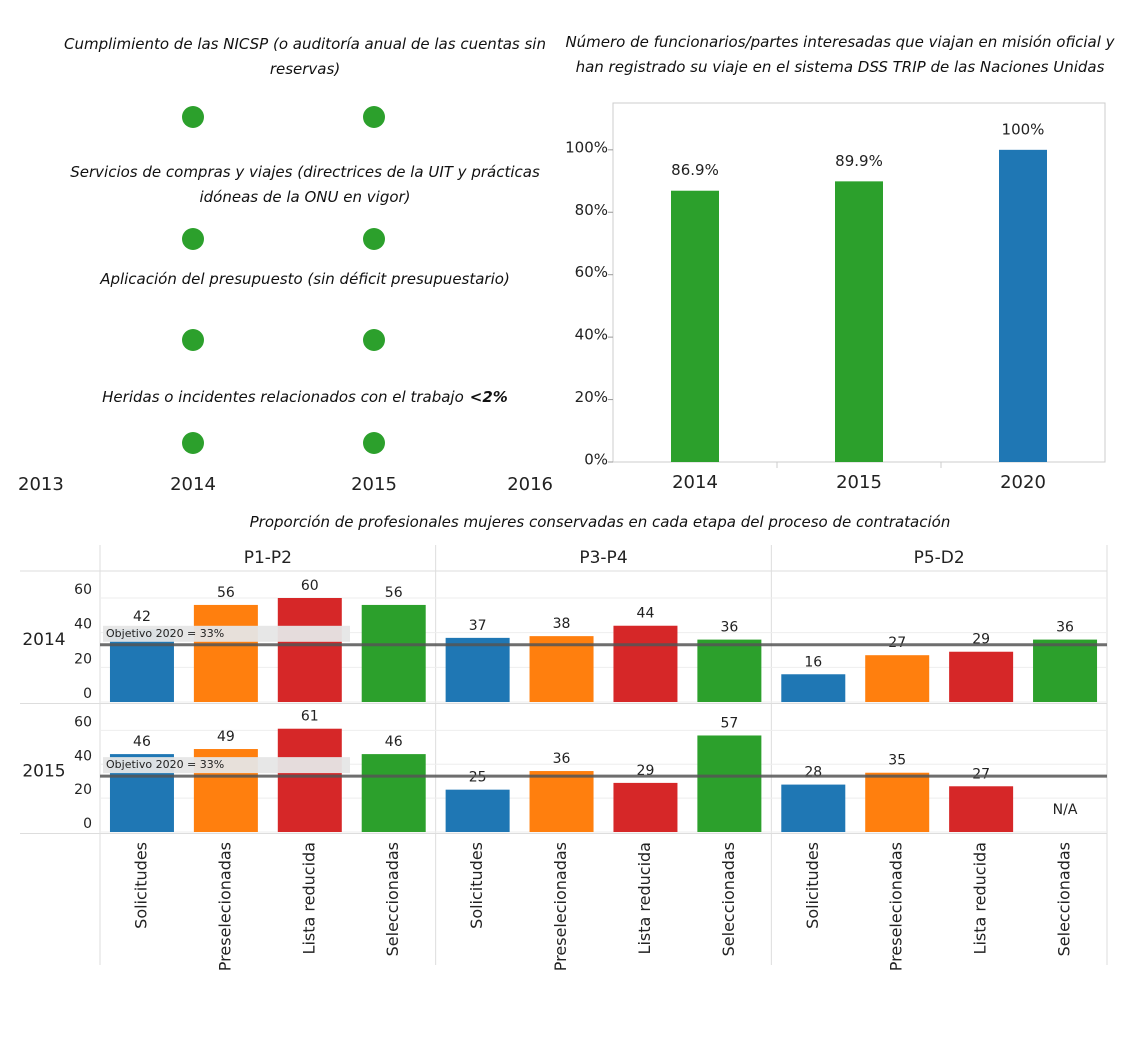 This screenshot has width=1127, height=1039. What do you see at coordinates (43, 640) in the screenshot?
I see `row-header: 2014` at bounding box center [43, 640].